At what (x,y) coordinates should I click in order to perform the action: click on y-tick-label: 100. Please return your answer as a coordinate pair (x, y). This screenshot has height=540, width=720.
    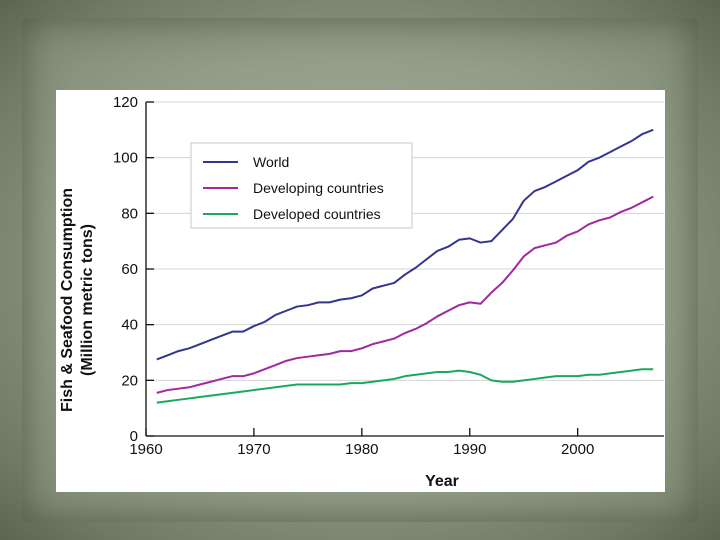
    Looking at the image, I should click on (125, 158).